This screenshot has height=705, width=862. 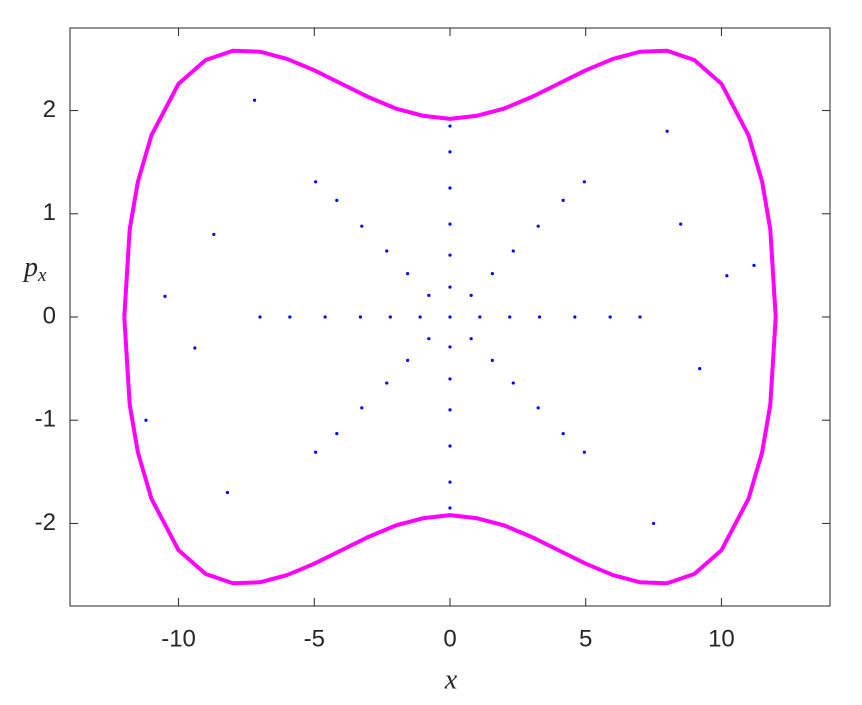 What do you see at coordinates (449, 638) in the screenshot?
I see `x-tick-label: 0` at bounding box center [449, 638].